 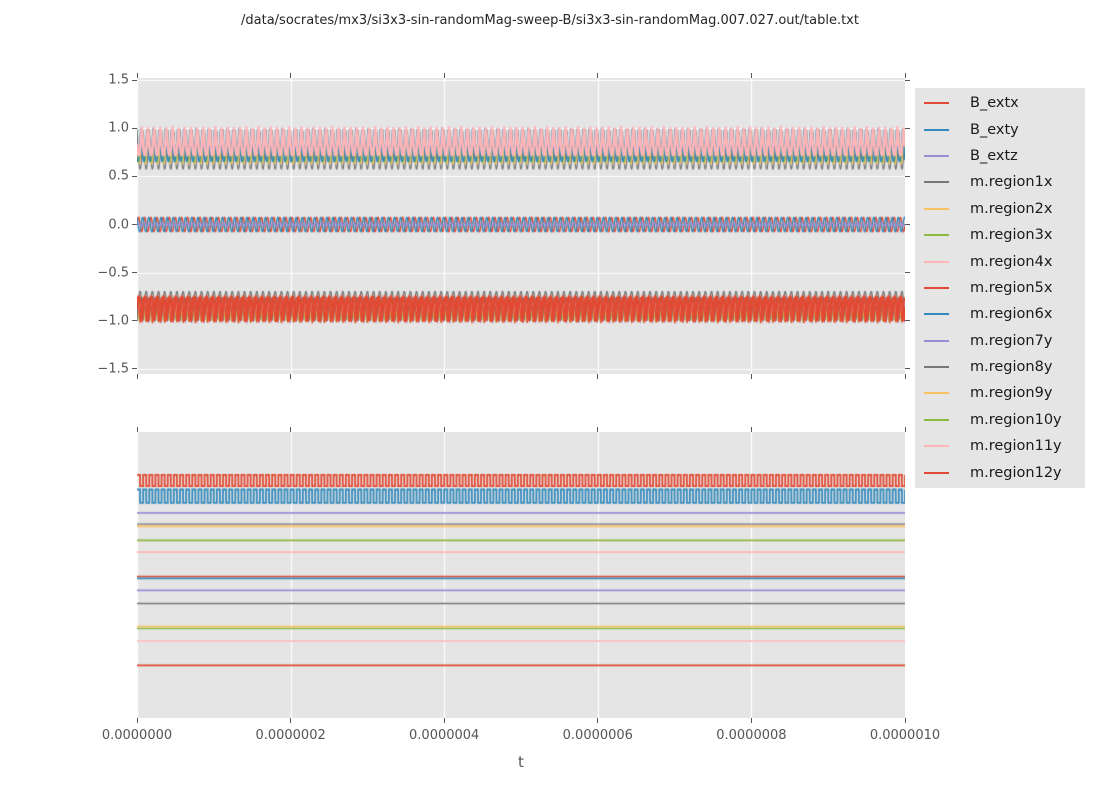 I want to click on x-tick-label: 0.0000002, so click(x=290, y=735).